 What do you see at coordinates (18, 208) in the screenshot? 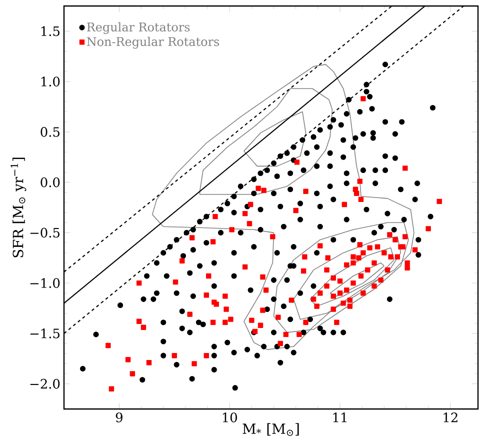
I see `y-axis-title: SFR [M$_{⊙}$ yr$^{−1}$]` at bounding box center [18, 208].